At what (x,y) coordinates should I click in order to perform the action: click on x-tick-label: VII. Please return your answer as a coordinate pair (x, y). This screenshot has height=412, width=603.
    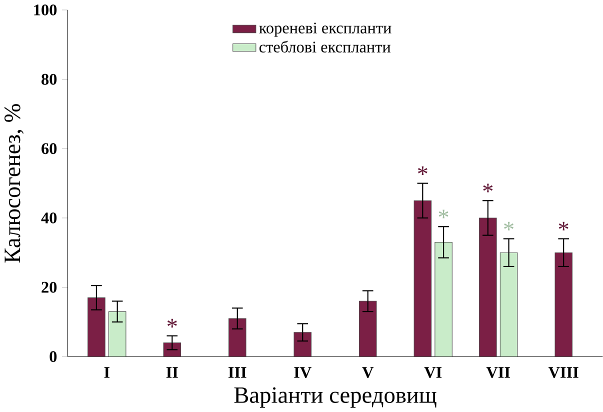
    Looking at the image, I should click on (498, 372).